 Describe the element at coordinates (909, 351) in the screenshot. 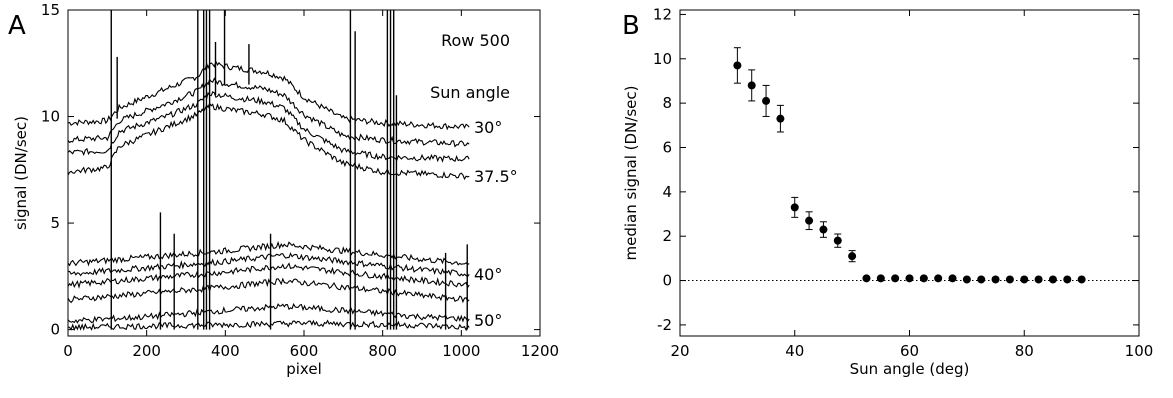

I see `x-tick-label: 60` at that location.